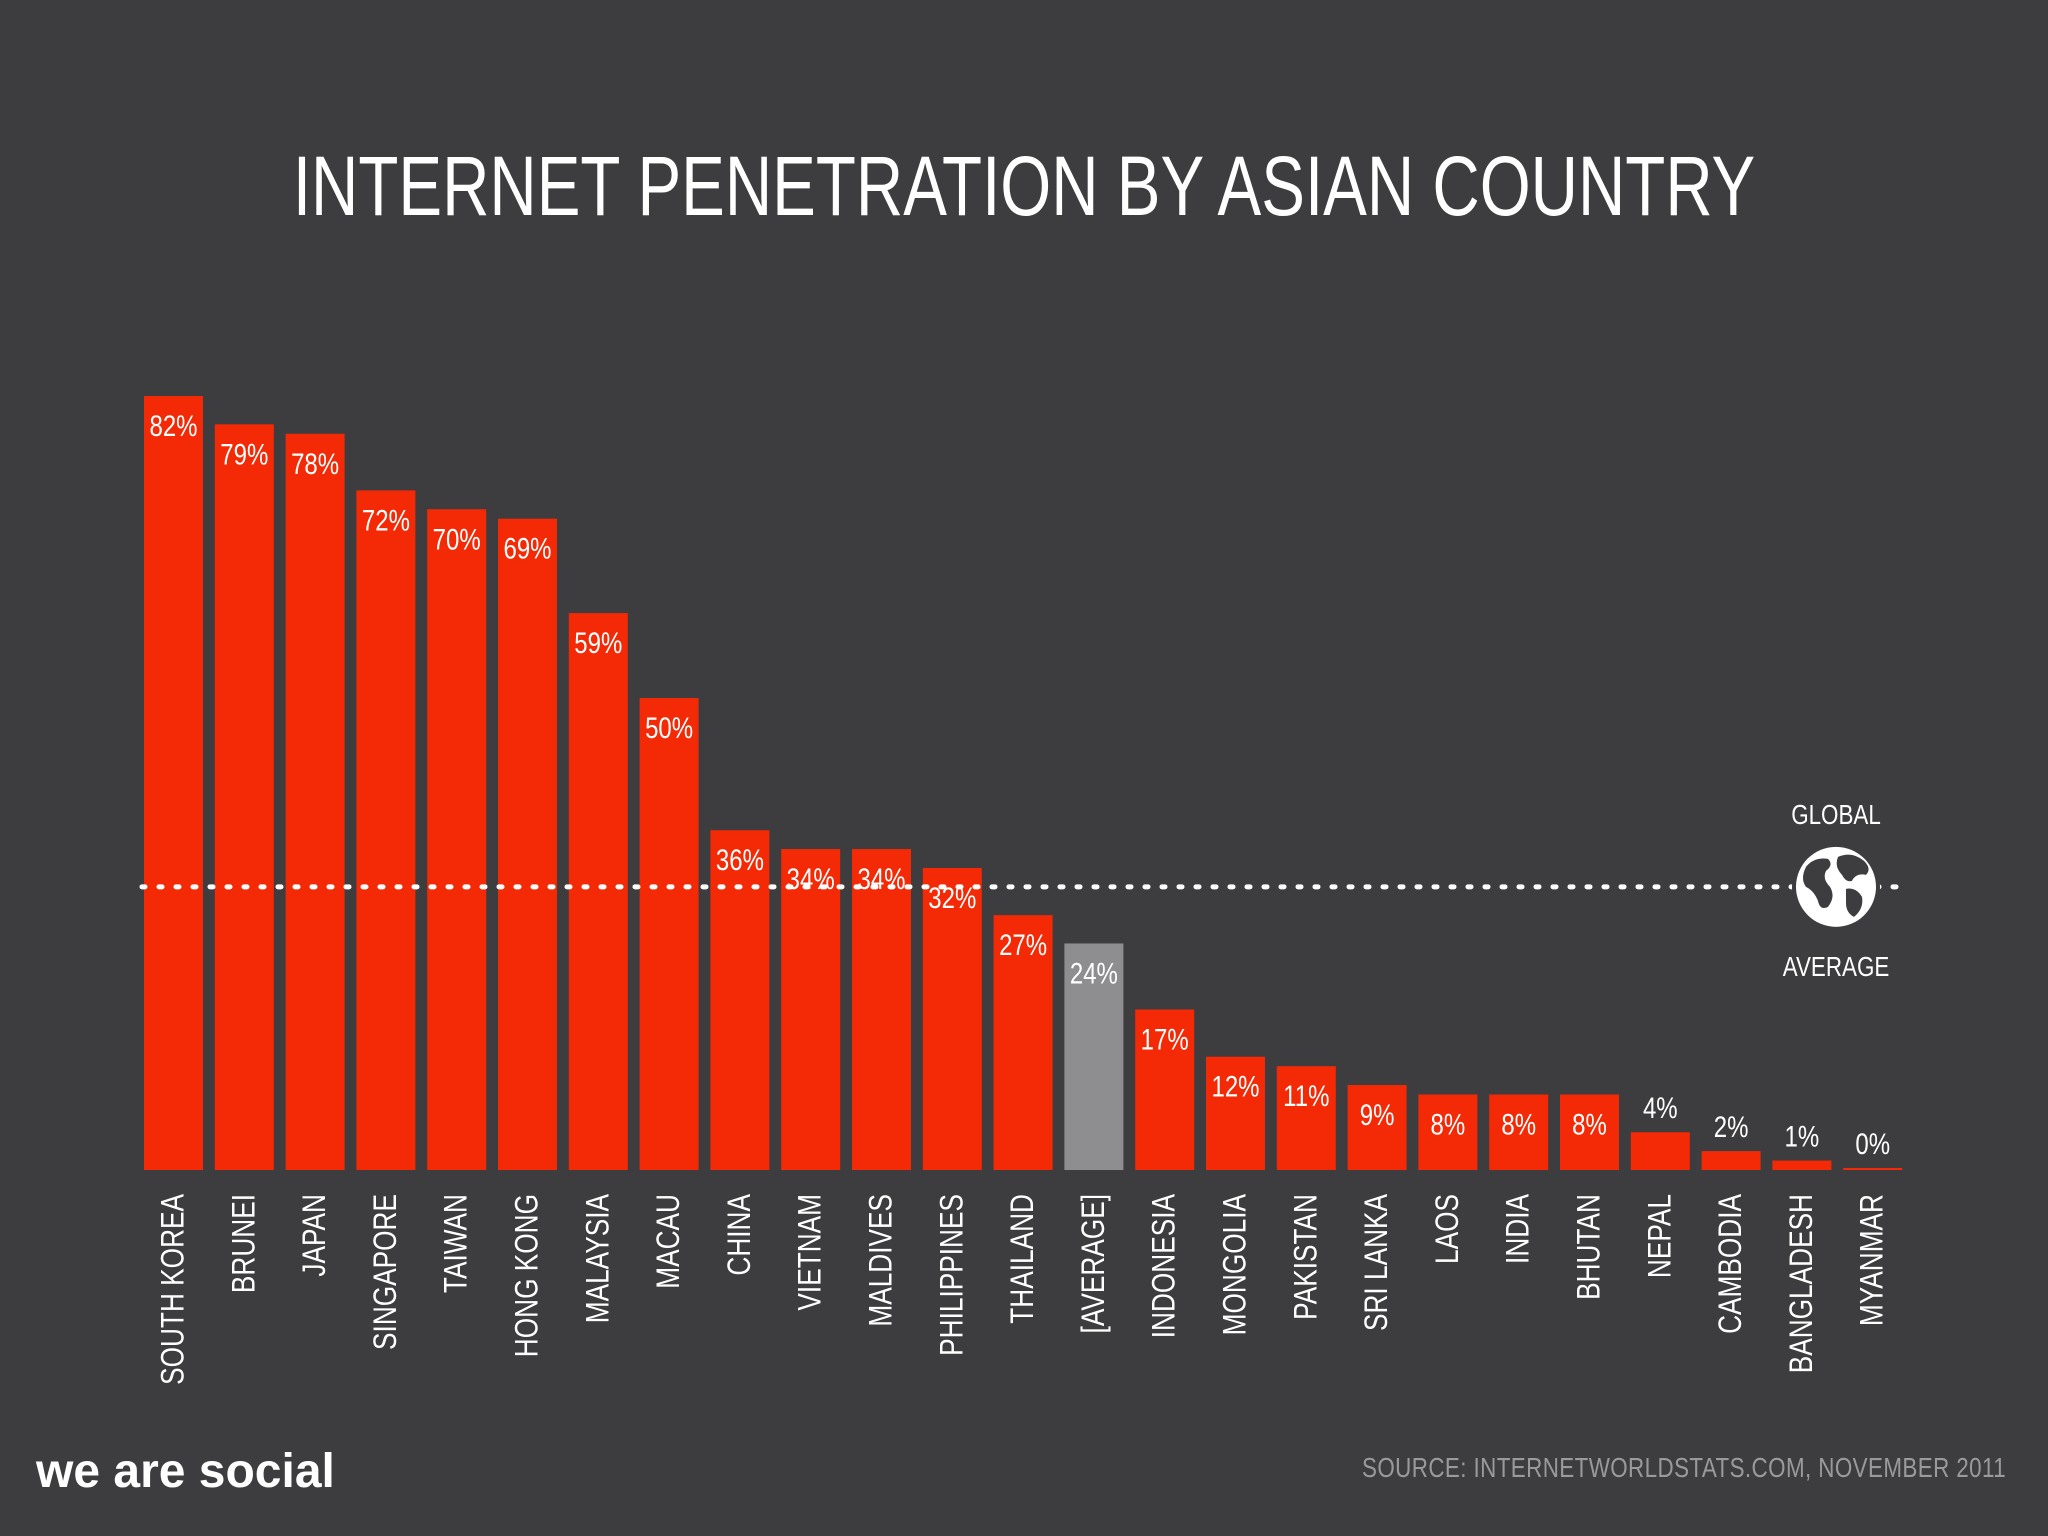 The height and width of the screenshot is (1536, 2048). Describe the element at coordinates (952, 897) in the screenshot. I see `value-label: 32%` at that location.